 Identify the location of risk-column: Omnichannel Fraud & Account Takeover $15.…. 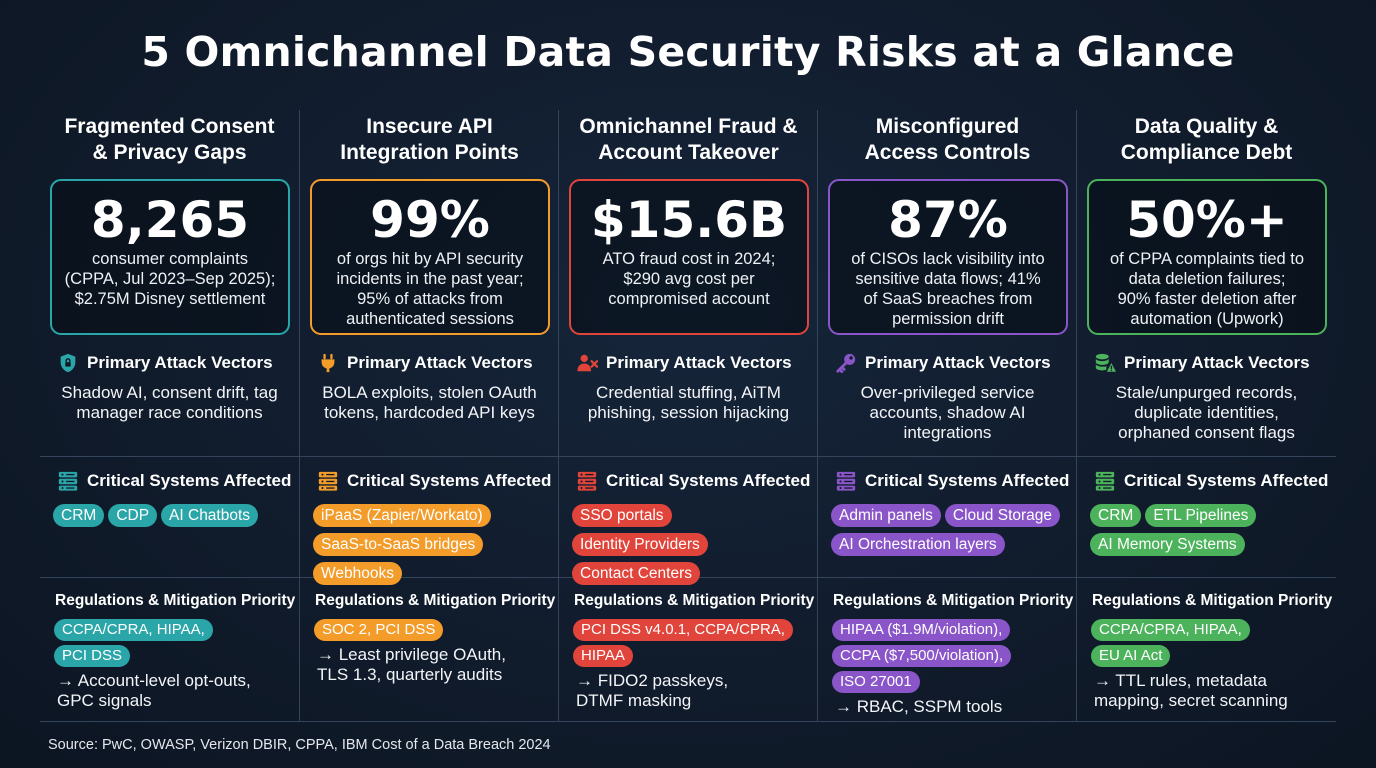
(687, 416).